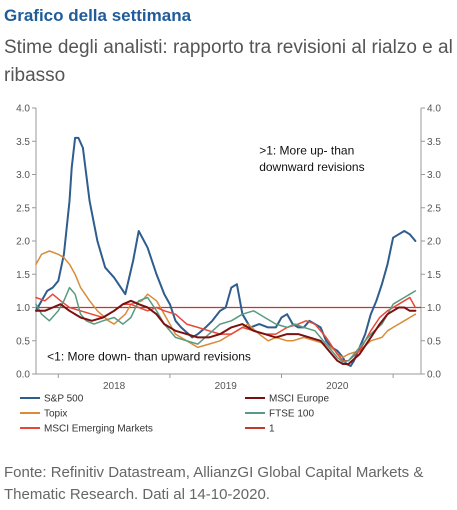 The width and height of the screenshot is (457, 510). I want to click on y-tick-label-left: 3.5, so click(23, 142).